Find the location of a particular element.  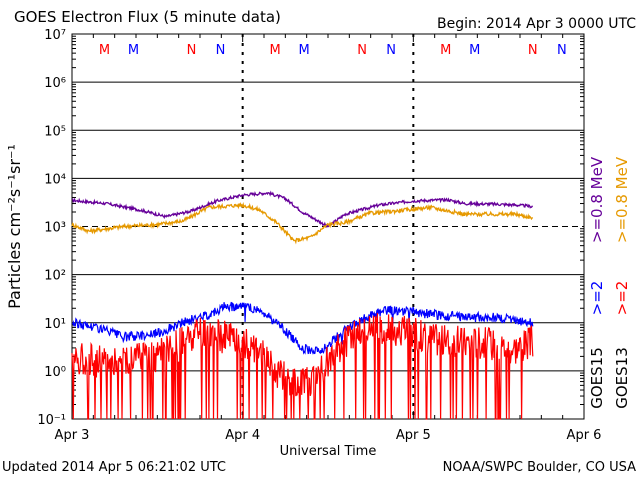

begin-label: Begin: 2014 Apr 3 0000 UTC is located at coordinates (536, 24).